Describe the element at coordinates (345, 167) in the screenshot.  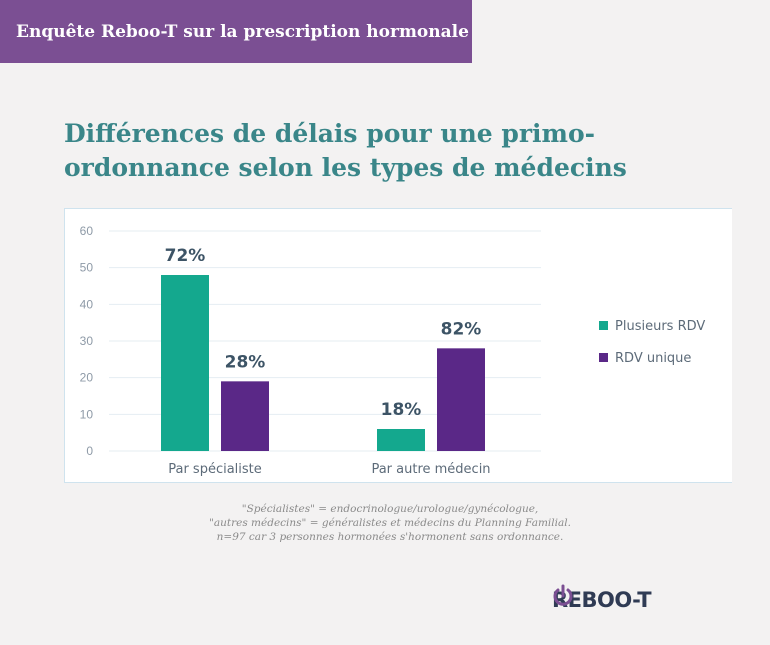
I see `chart-title-line2: ordonnance selon les types de médecins` at that location.